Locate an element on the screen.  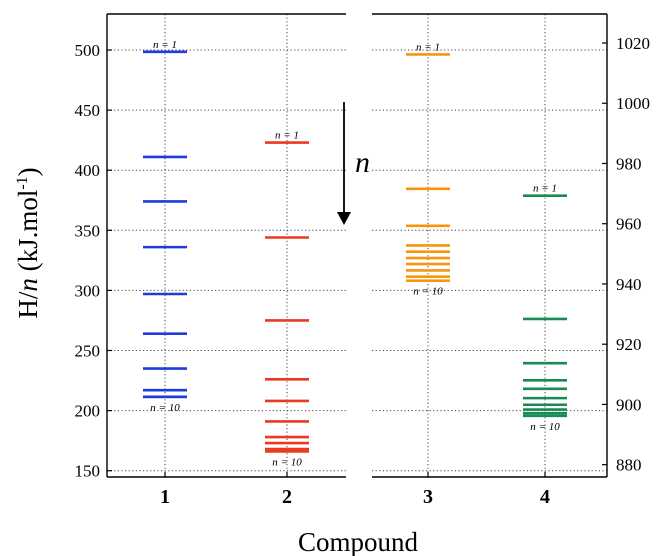
right-tick-label: 1000 is located at coordinates (633, 103).